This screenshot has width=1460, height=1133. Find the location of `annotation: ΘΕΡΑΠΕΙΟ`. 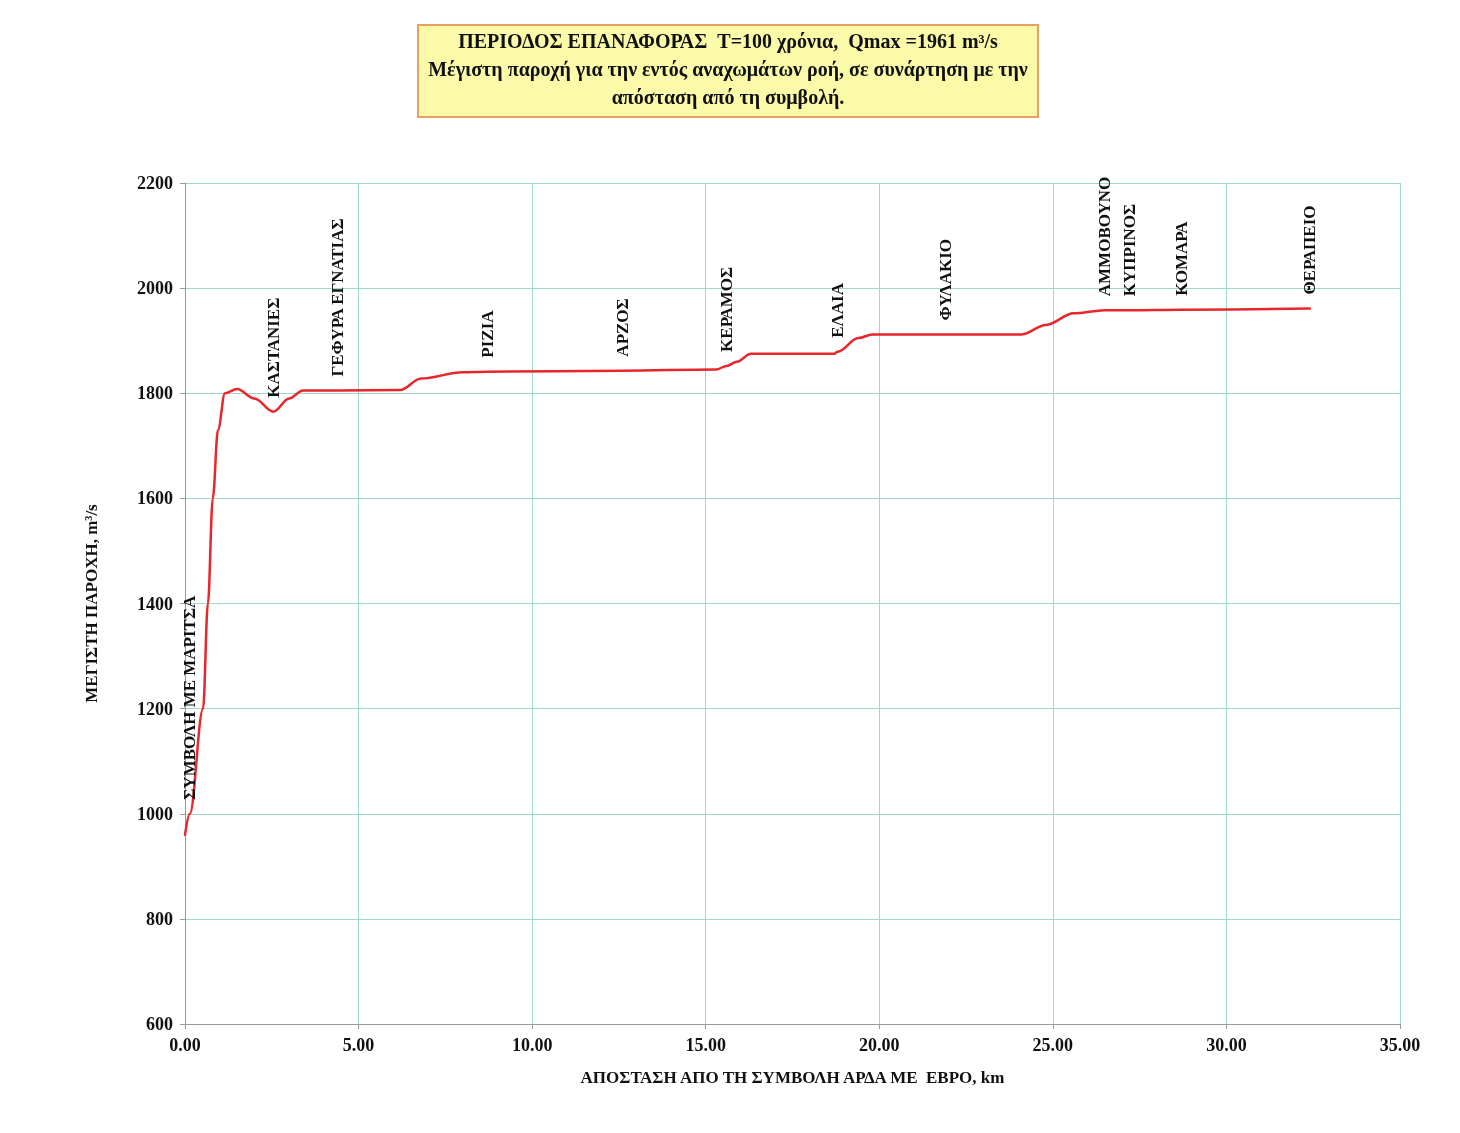

annotation: ΘΕΡΑΠΕΙΟ is located at coordinates (1310, 250).